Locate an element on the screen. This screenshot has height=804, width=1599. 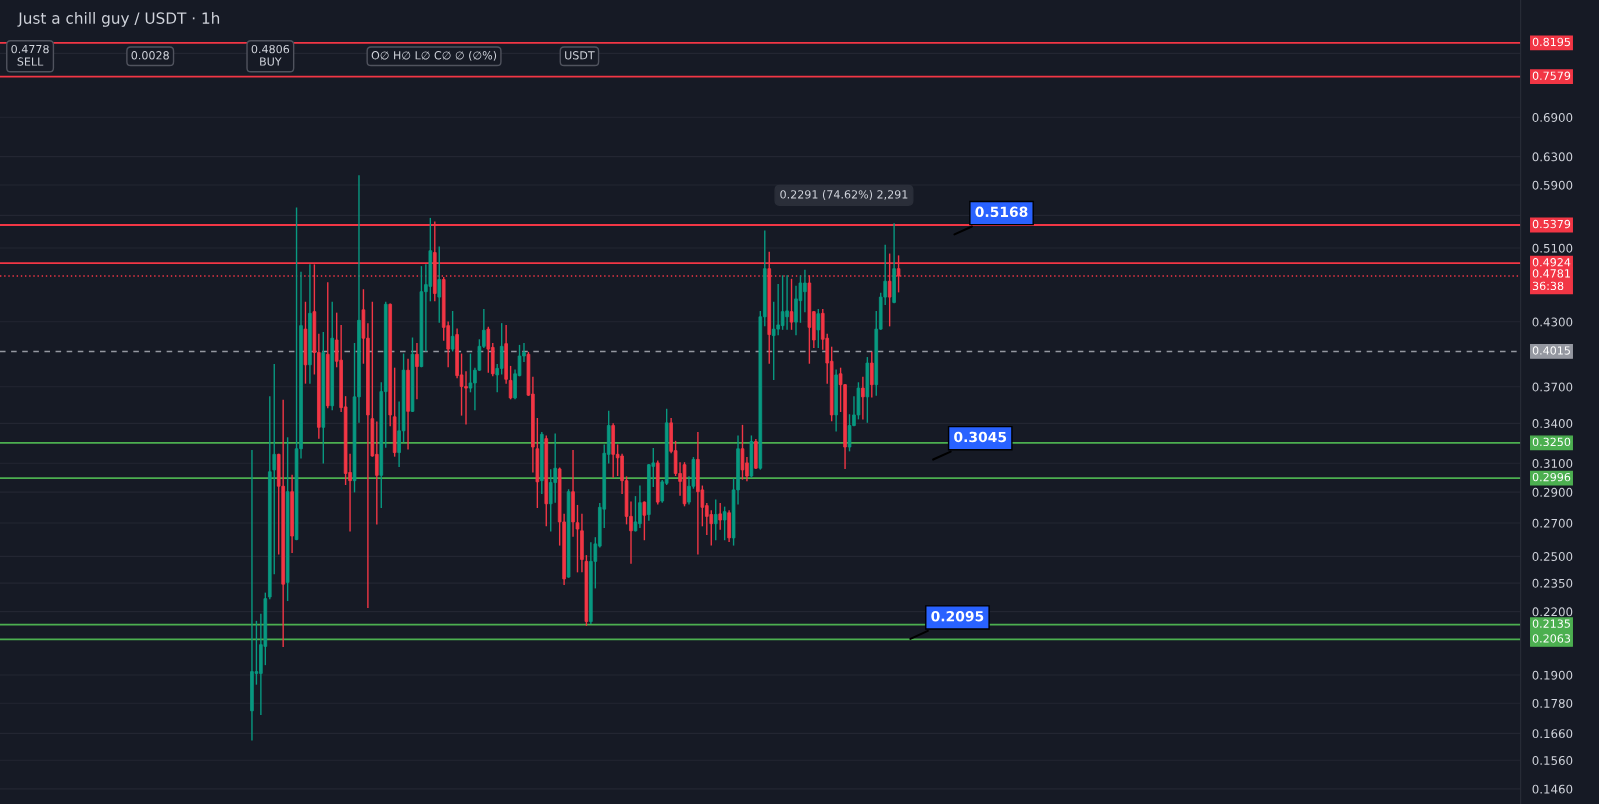
y-tick-label: 0.1560 is located at coordinates (1552, 760).